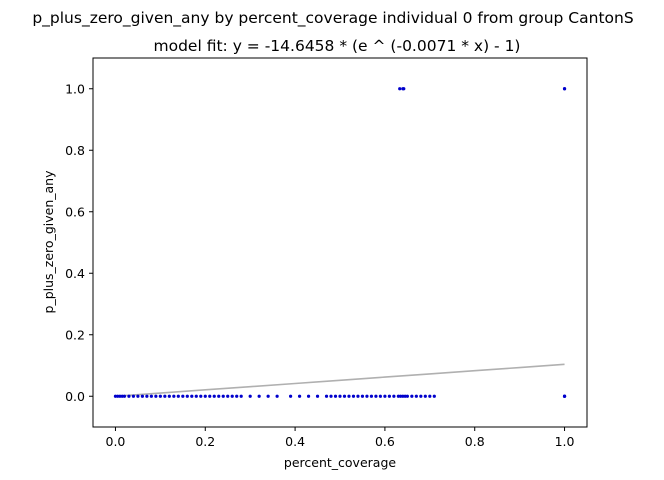 This screenshot has height=480, width=664. Describe the element at coordinates (75, 150) in the screenshot. I see `y-tick-label: 0.8` at that location.